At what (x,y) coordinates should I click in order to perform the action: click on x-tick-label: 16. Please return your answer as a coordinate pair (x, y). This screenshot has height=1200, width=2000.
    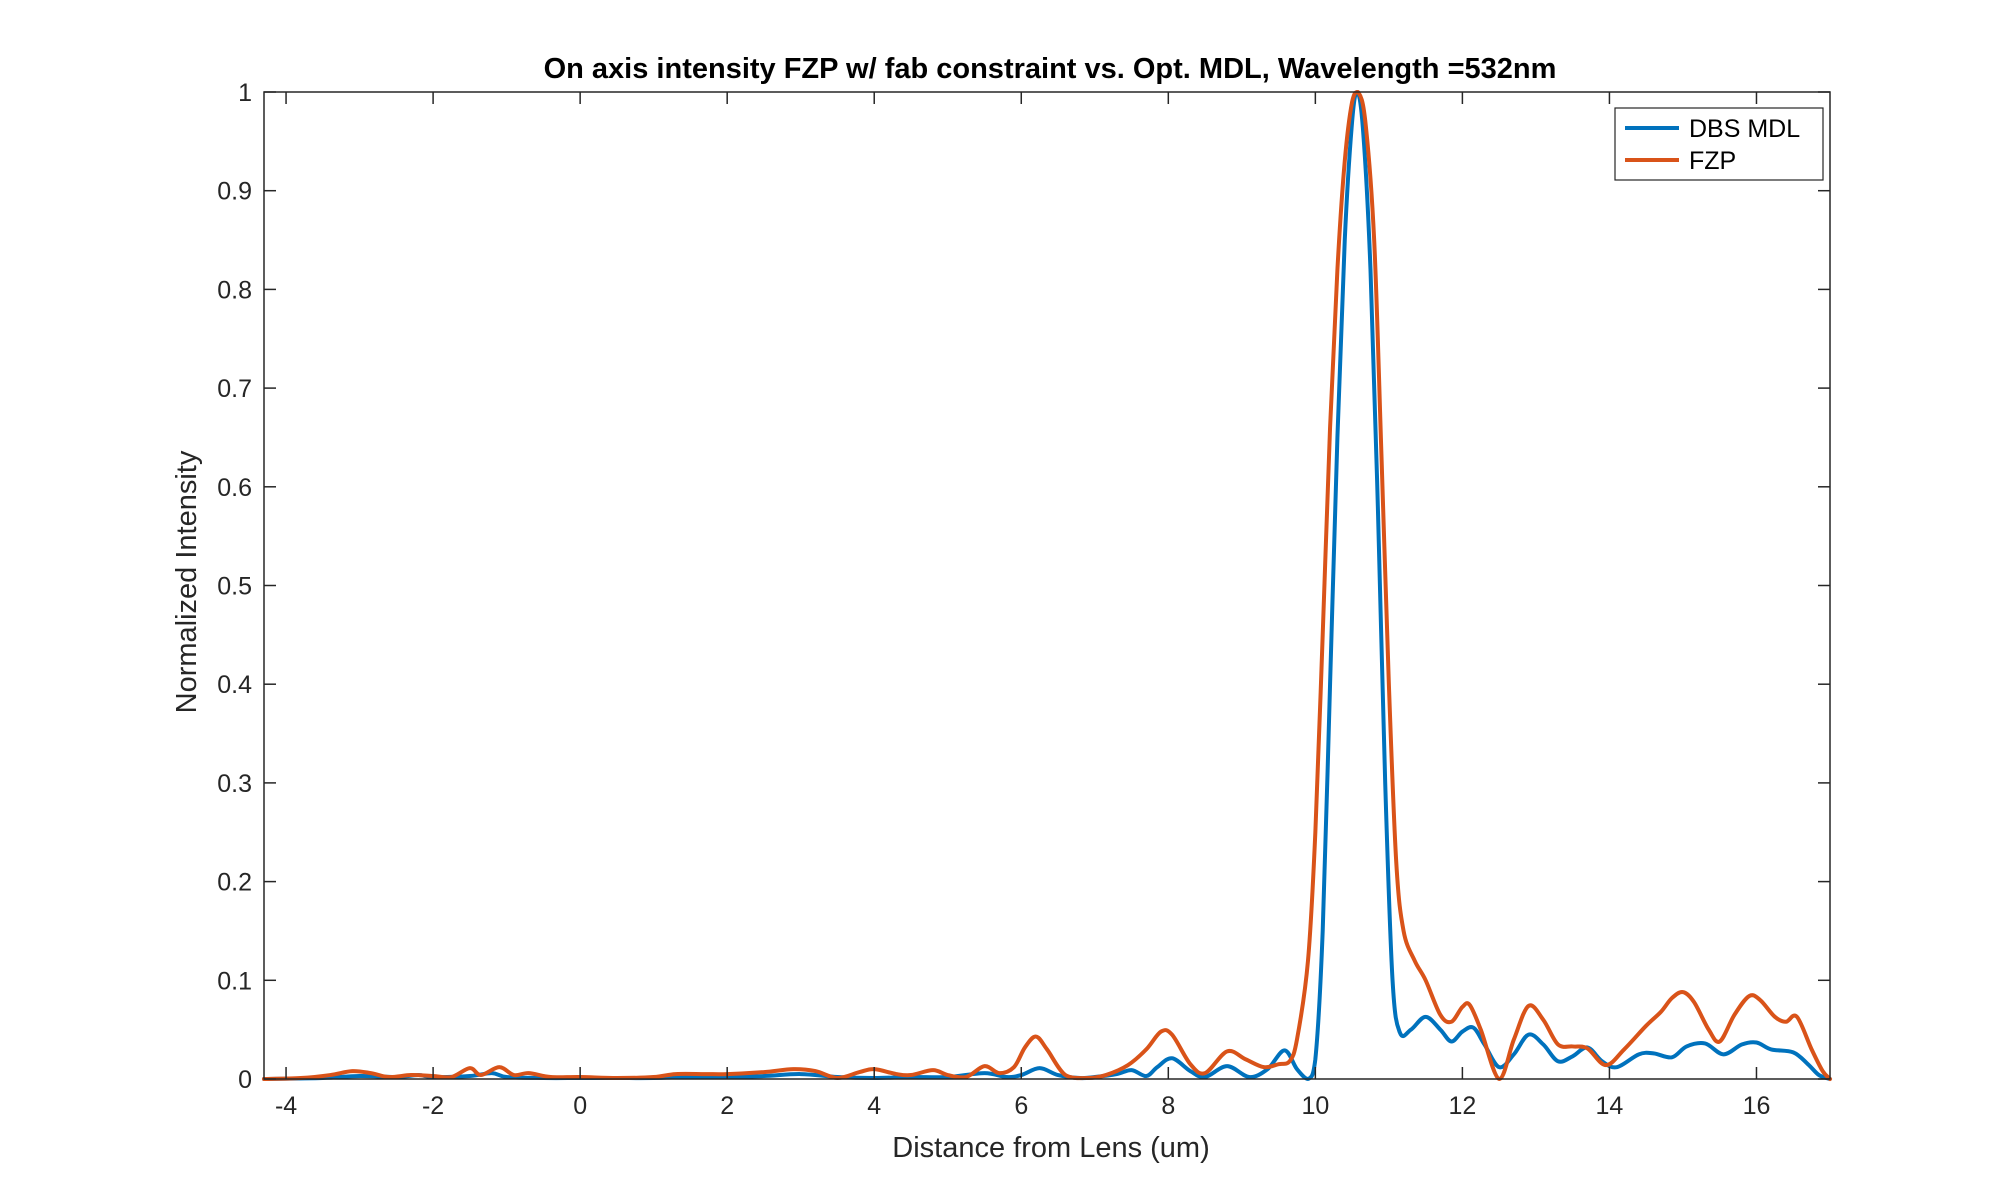
    Looking at the image, I should click on (1757, 1106).